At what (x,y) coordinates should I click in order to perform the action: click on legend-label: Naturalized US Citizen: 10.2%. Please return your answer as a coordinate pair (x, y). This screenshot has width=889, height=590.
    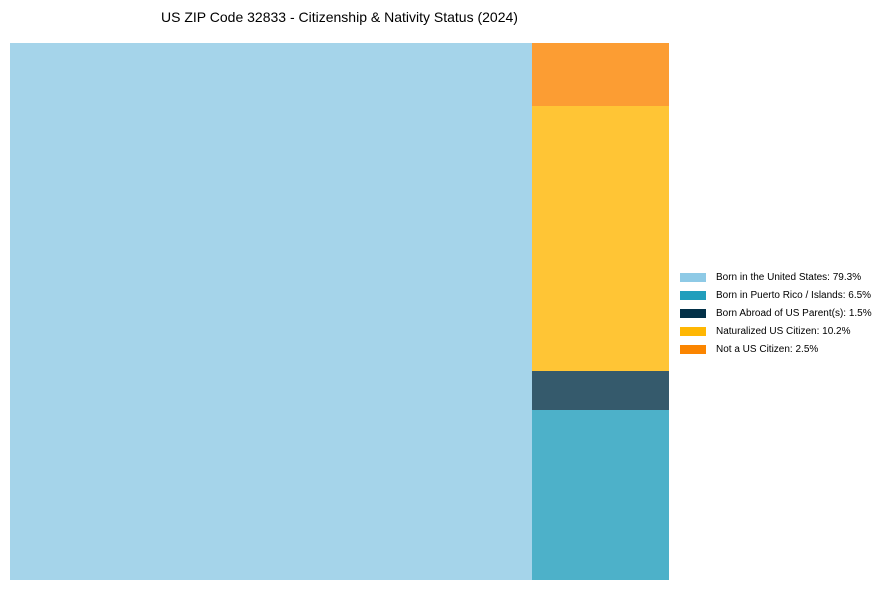
    Looking at the image, I should click on (783, 331).